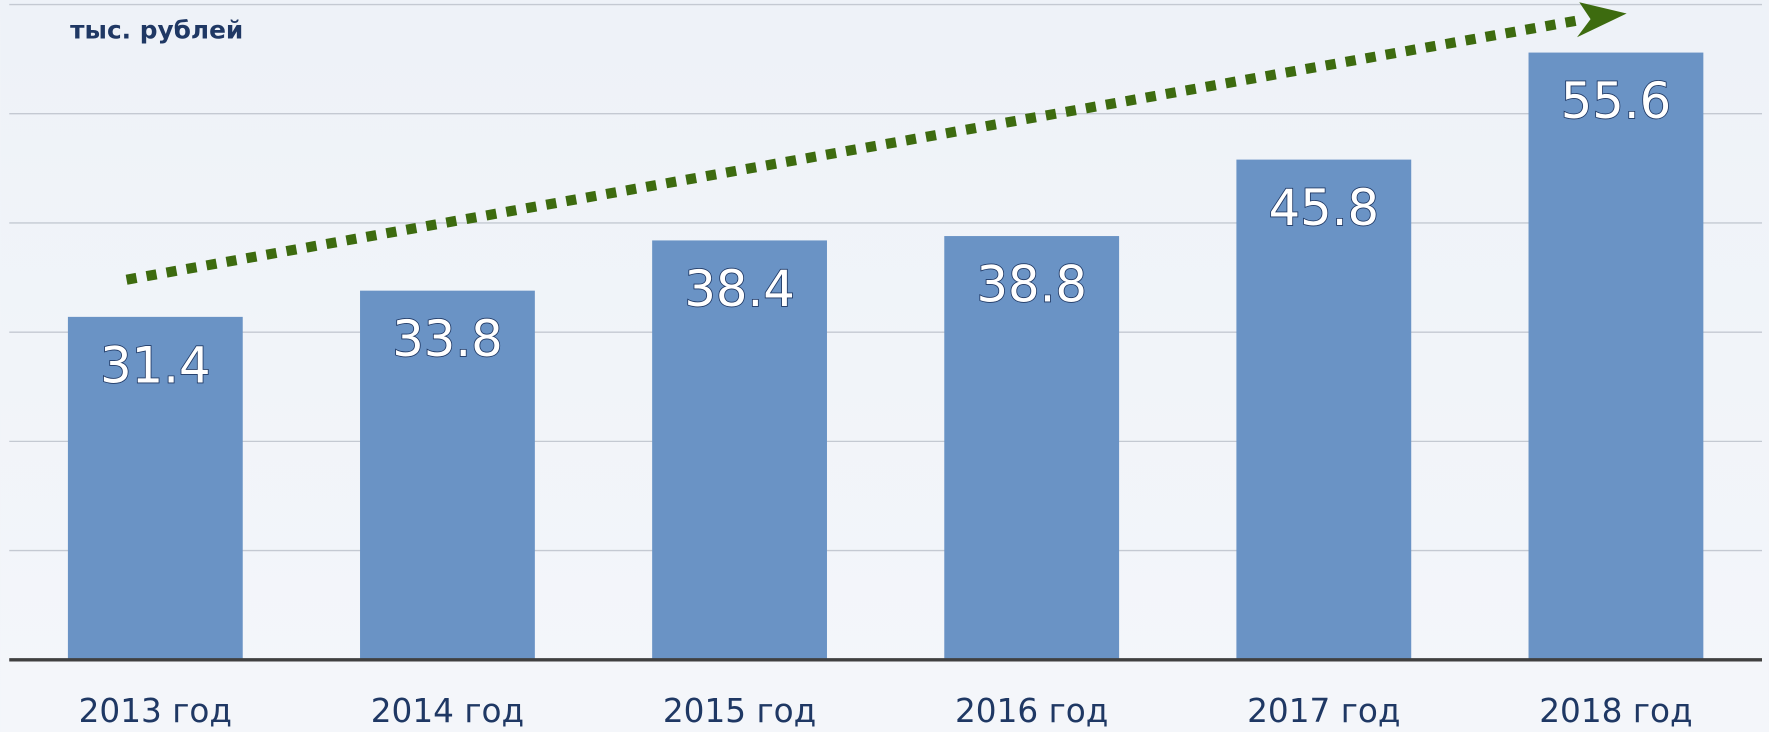 This screenshot has height=732, width=1769. What do you see at coordinates (155, 711) in the screenshot?
I see `x-tick-label: 2013 год` at bounding box center [155, 711].